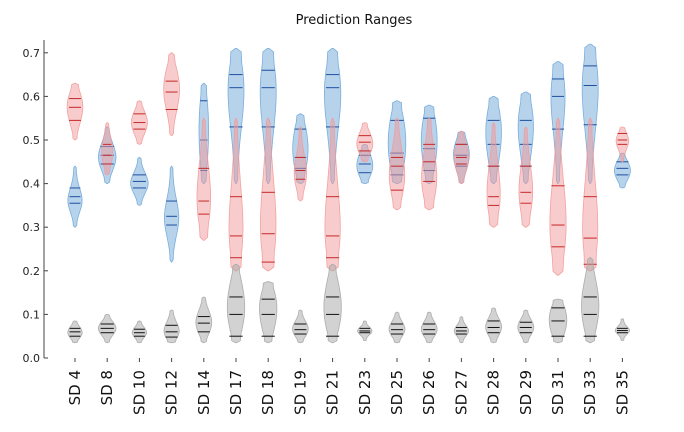 The height and width of the screenshot is (432, 684). I want to click on y-tick-label: 0.7, so click(32, 53).